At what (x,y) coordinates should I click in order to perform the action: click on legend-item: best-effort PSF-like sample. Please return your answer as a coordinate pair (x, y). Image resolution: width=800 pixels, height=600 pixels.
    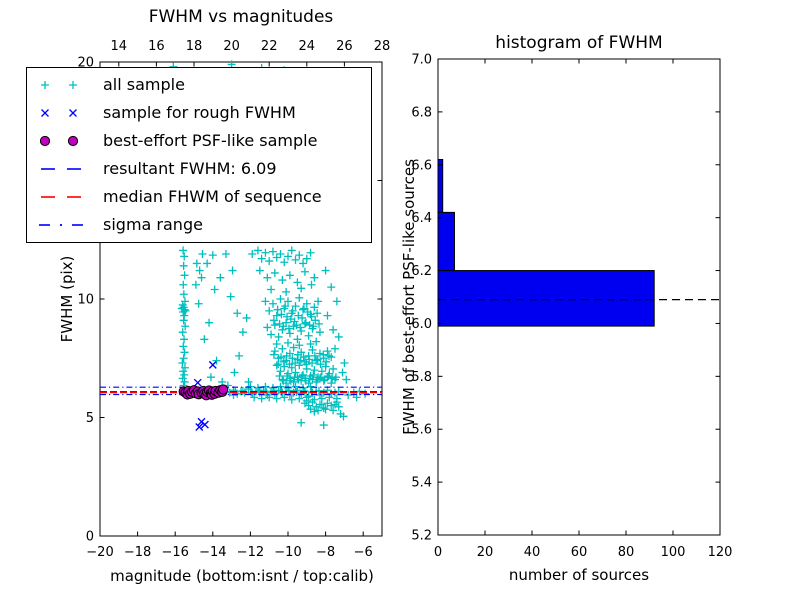
    Looking at the image, I should click on (201, 141).